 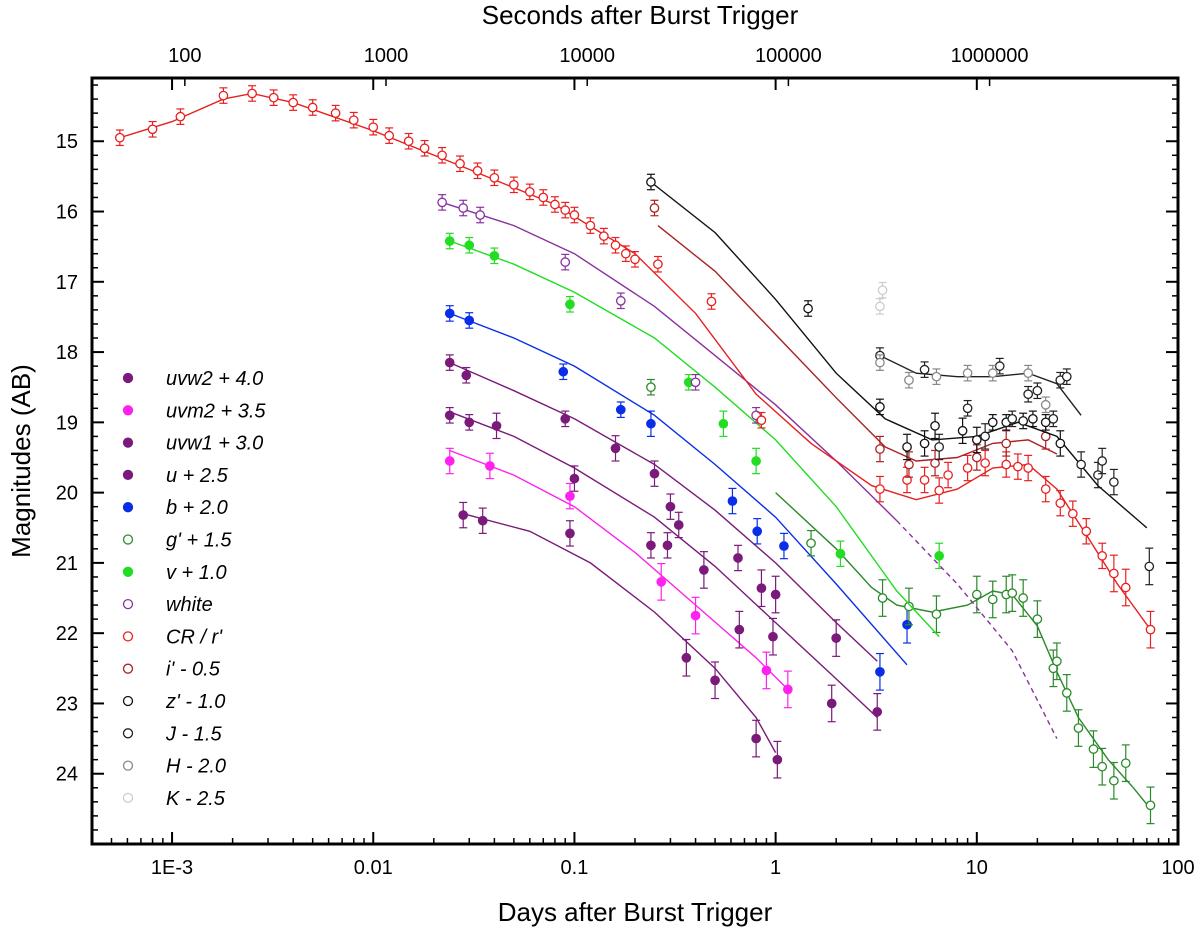 I want to click on y-tick-label: 24, so click(x=67, y=775).